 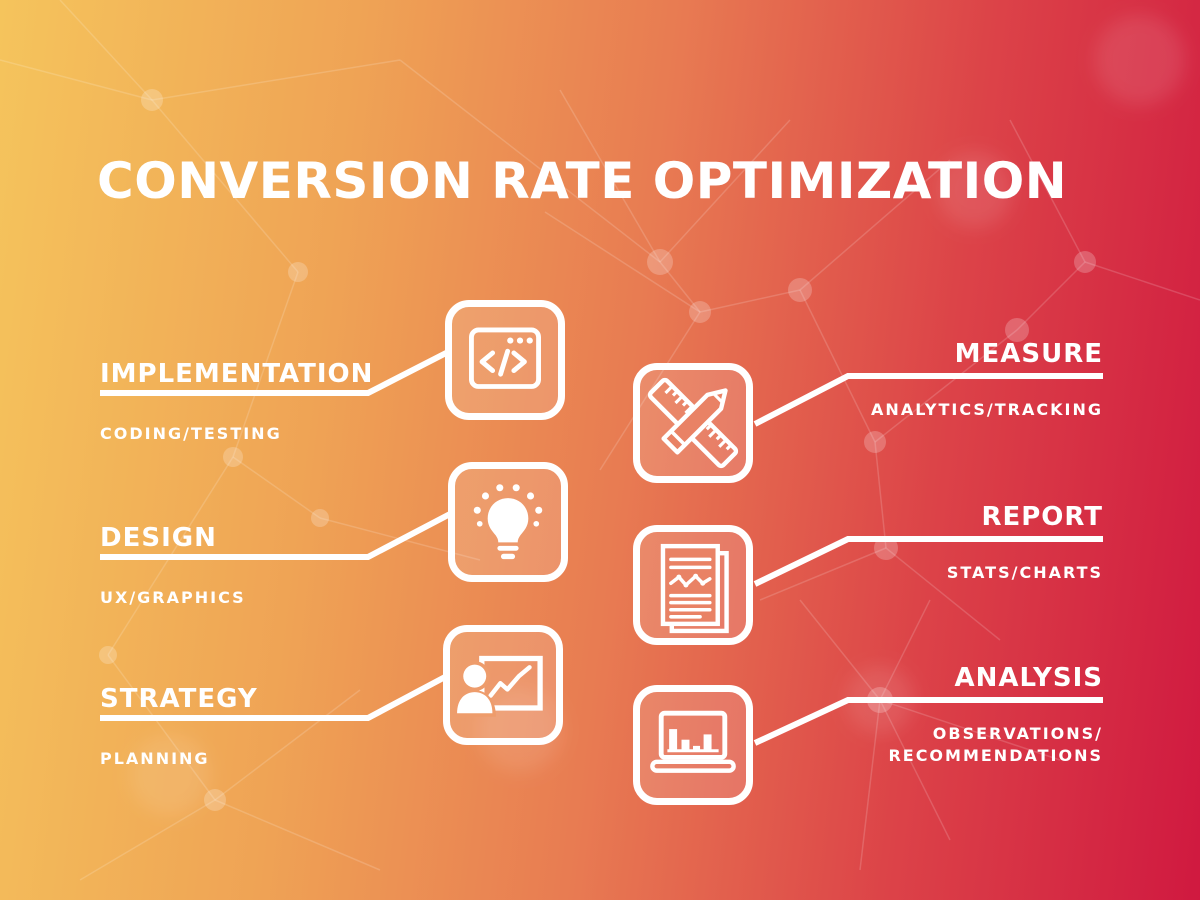 What do you see at coordinates (1042, 517) in the screenshot?
I see `step-label: REPORT` at bounding box center [1042, 517].